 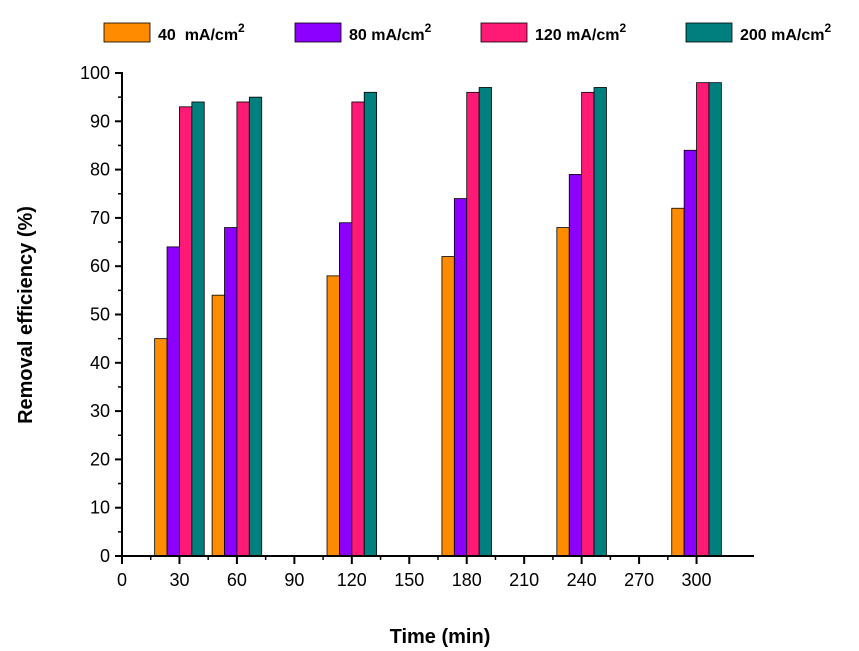 What do you see at coordinates (100, 218) in the screenshot?
I see `y-tick-label: 70` at bounding box center [100, 218].